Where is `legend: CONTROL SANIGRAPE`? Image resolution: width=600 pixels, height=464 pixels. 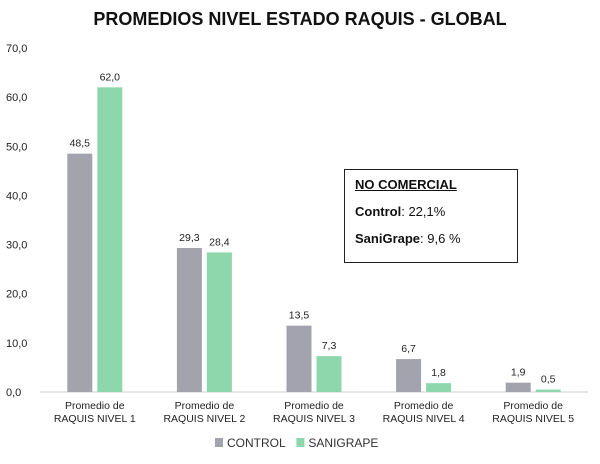 legend: CONTROL SANIGRAPE is located at coordinates (296, 443).